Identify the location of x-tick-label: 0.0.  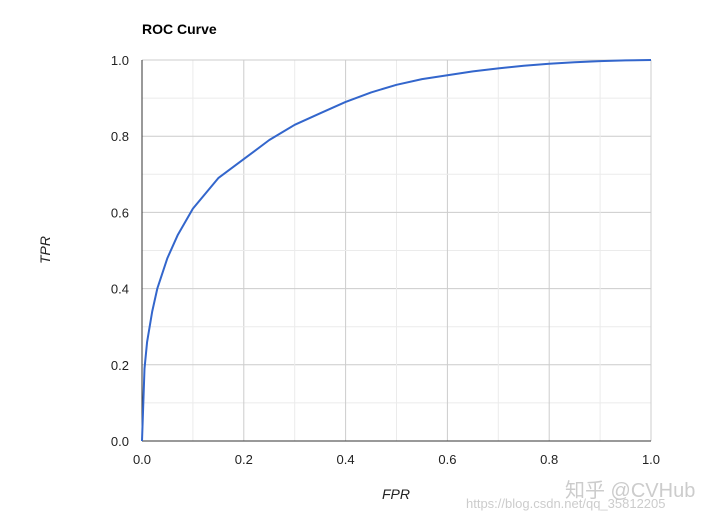
(142, 459).